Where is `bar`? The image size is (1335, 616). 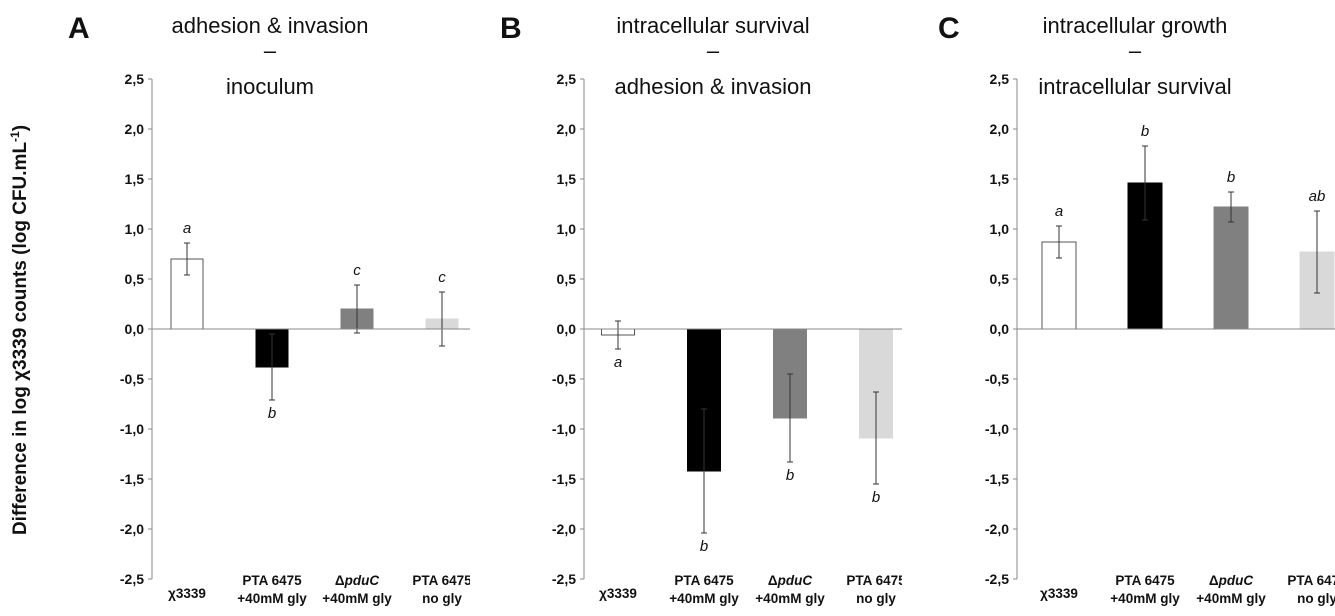
bar is located at coordinates (1231, 268).